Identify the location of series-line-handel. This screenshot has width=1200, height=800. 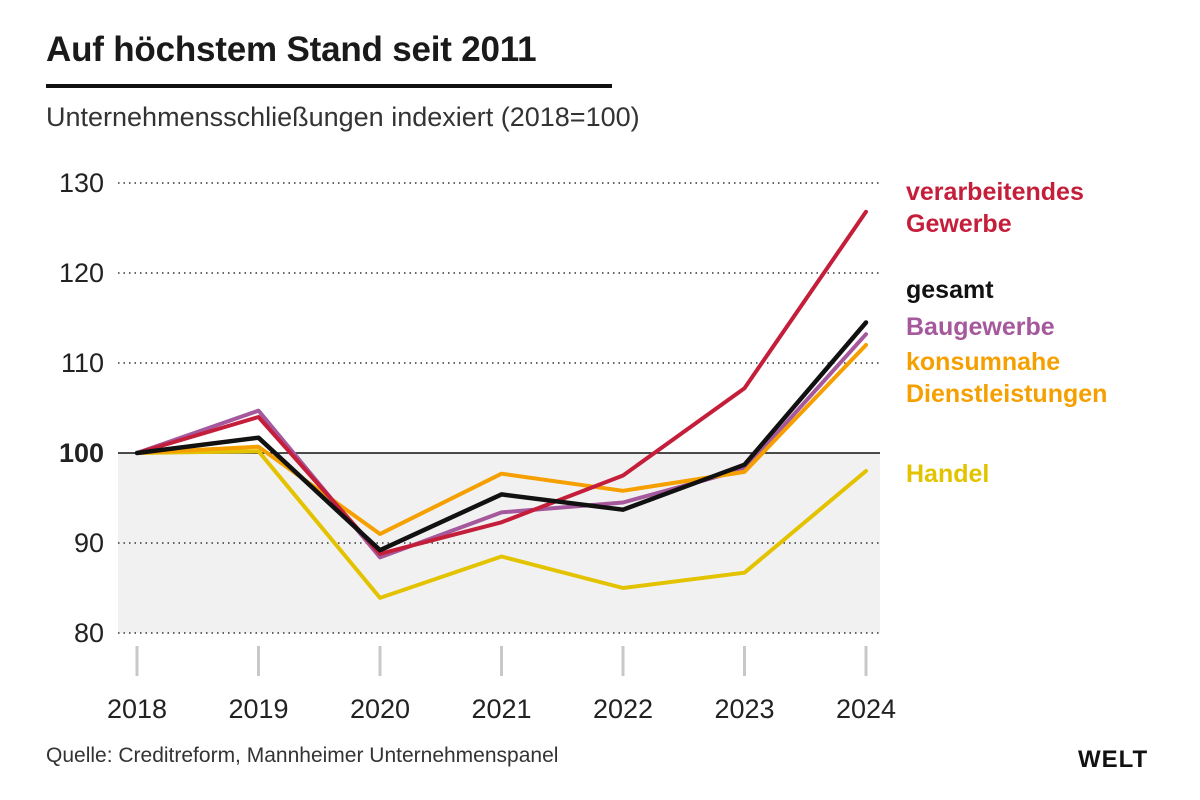
(501, 524).